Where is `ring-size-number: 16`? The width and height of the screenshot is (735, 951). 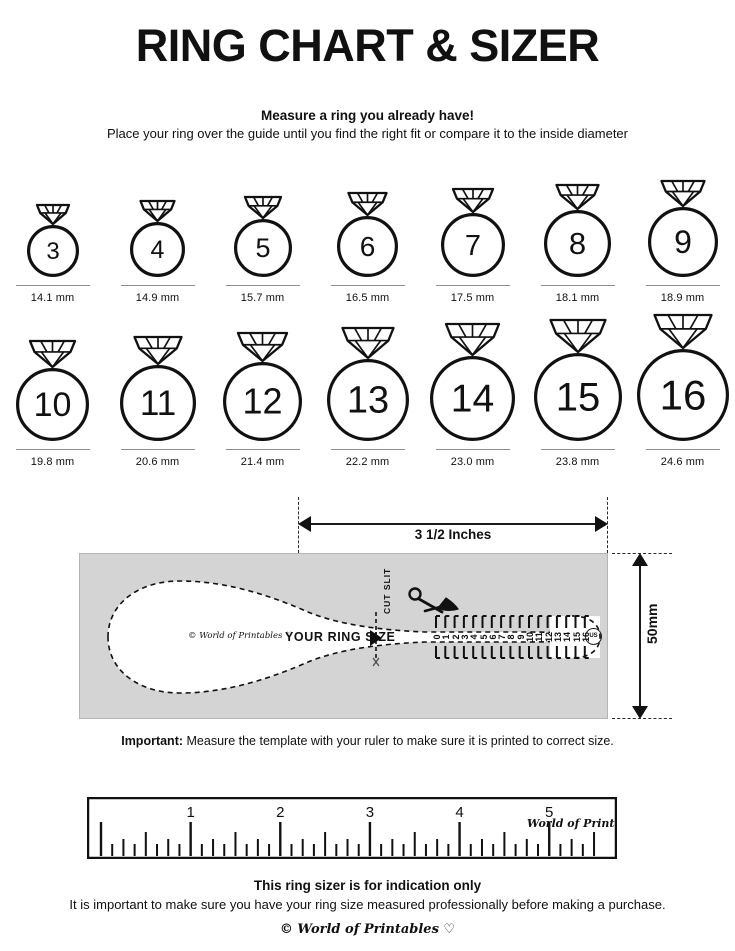
ring-size-number: 16 is located at coordinates (682, 394).